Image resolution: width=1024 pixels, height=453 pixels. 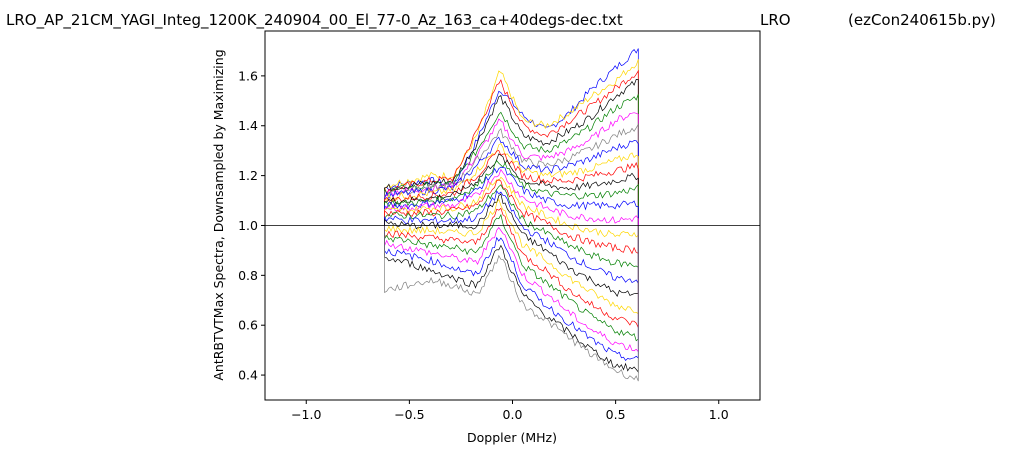 What do you see at coordinates (513, 414) in the screenshot?
I see `x-tick-label: 0.0` at bounding box center [513, 414].